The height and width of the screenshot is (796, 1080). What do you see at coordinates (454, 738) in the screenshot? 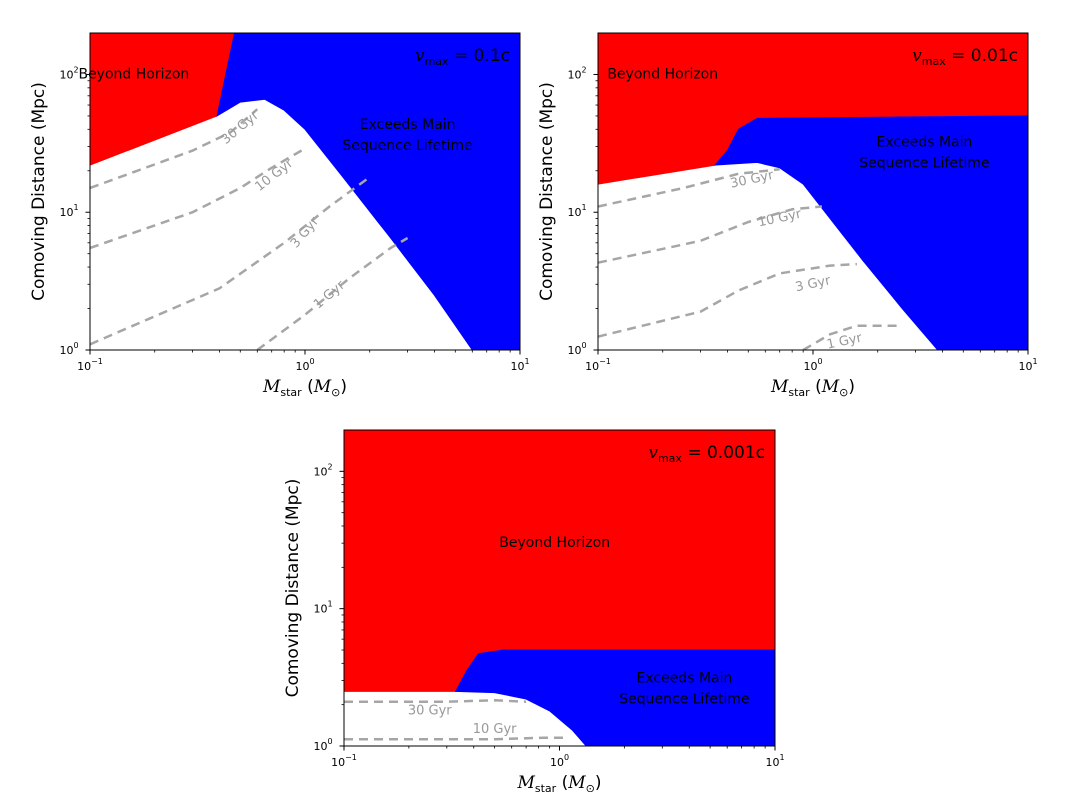
I see `contour-line-10-gyr` at bounding box center [454, 738].